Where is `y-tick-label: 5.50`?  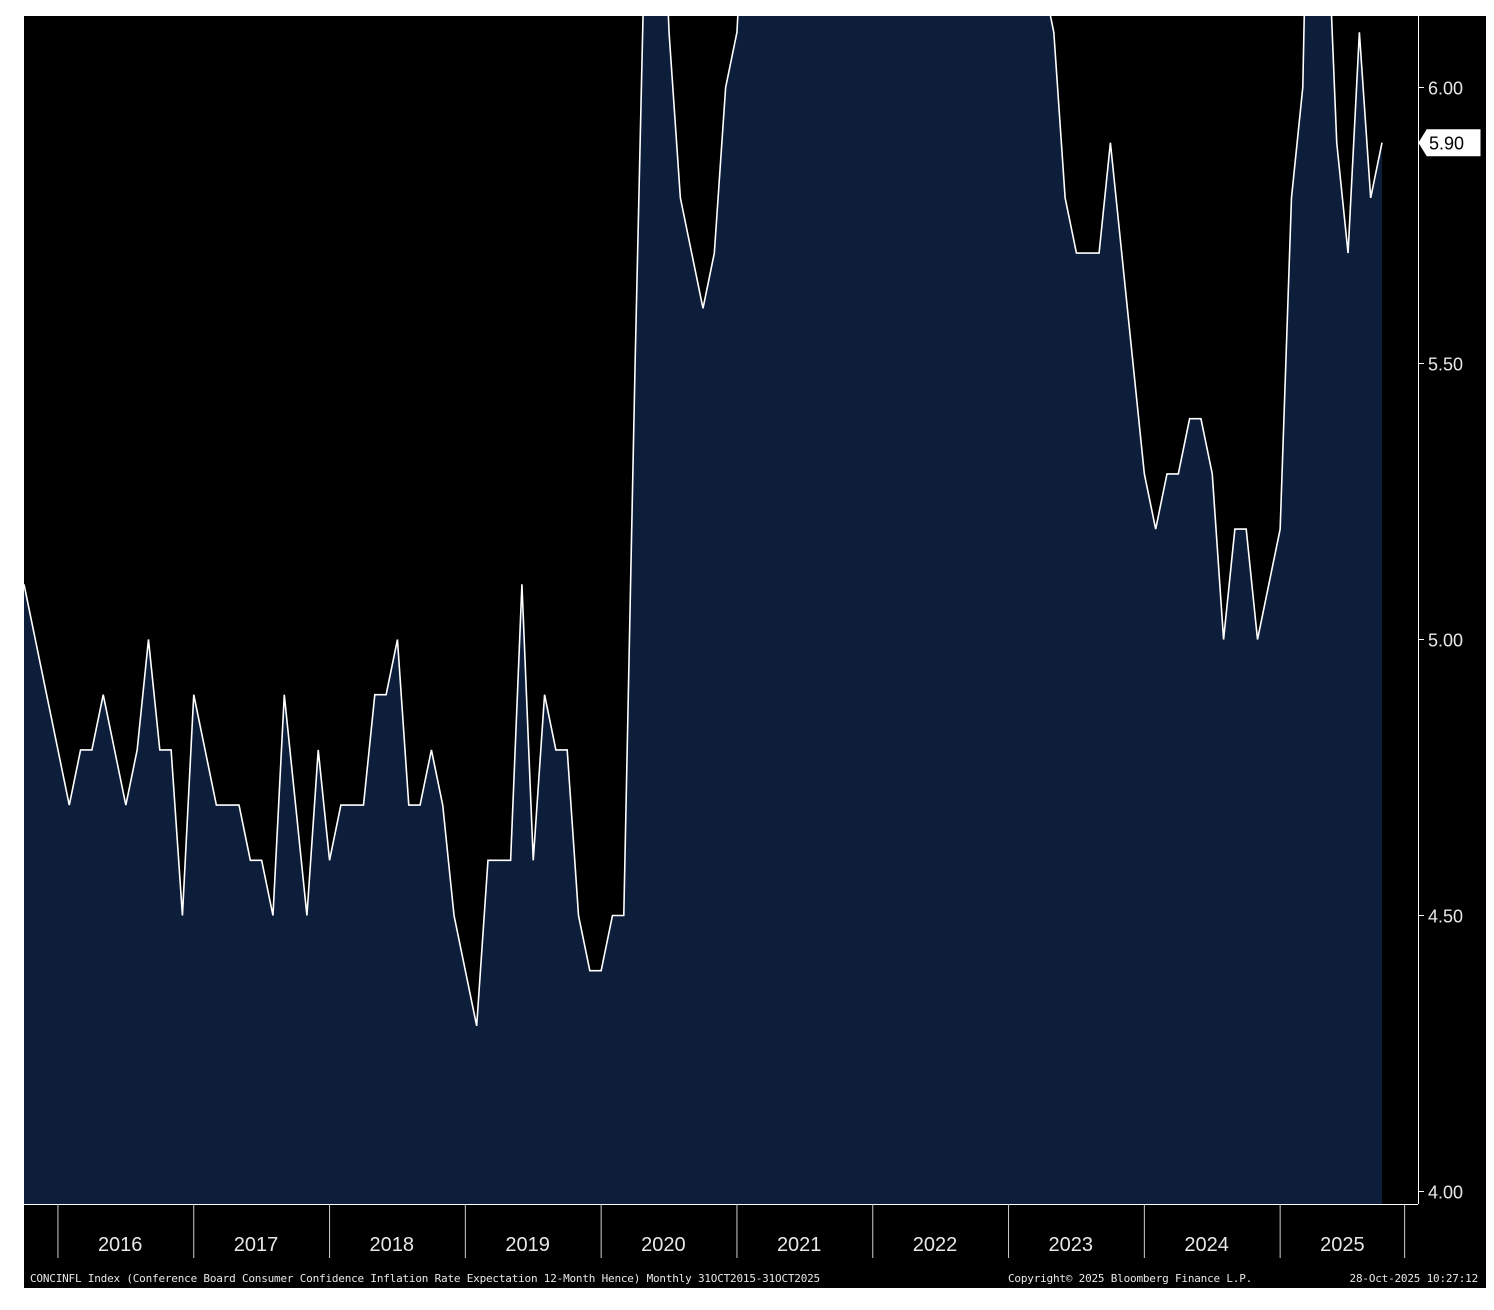
y-tick-label: 5.50 is located at coordinates (1445, 365).